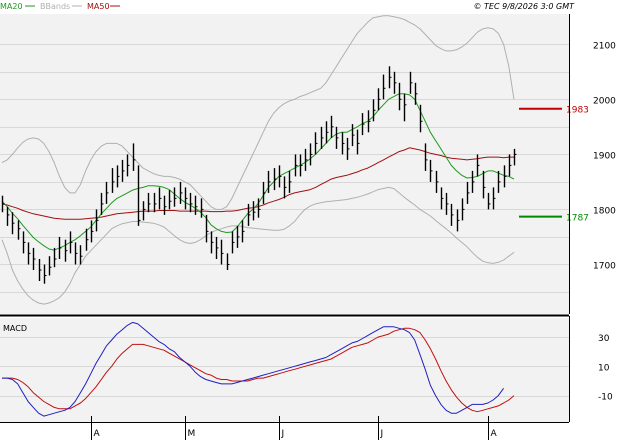  I want to click on price-y-tick-label: 2100, so click(604, 46).